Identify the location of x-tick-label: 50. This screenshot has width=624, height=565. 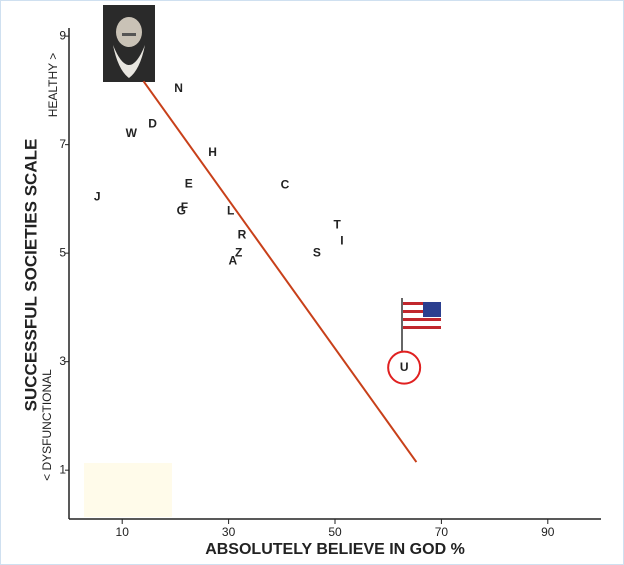
(335, 532).